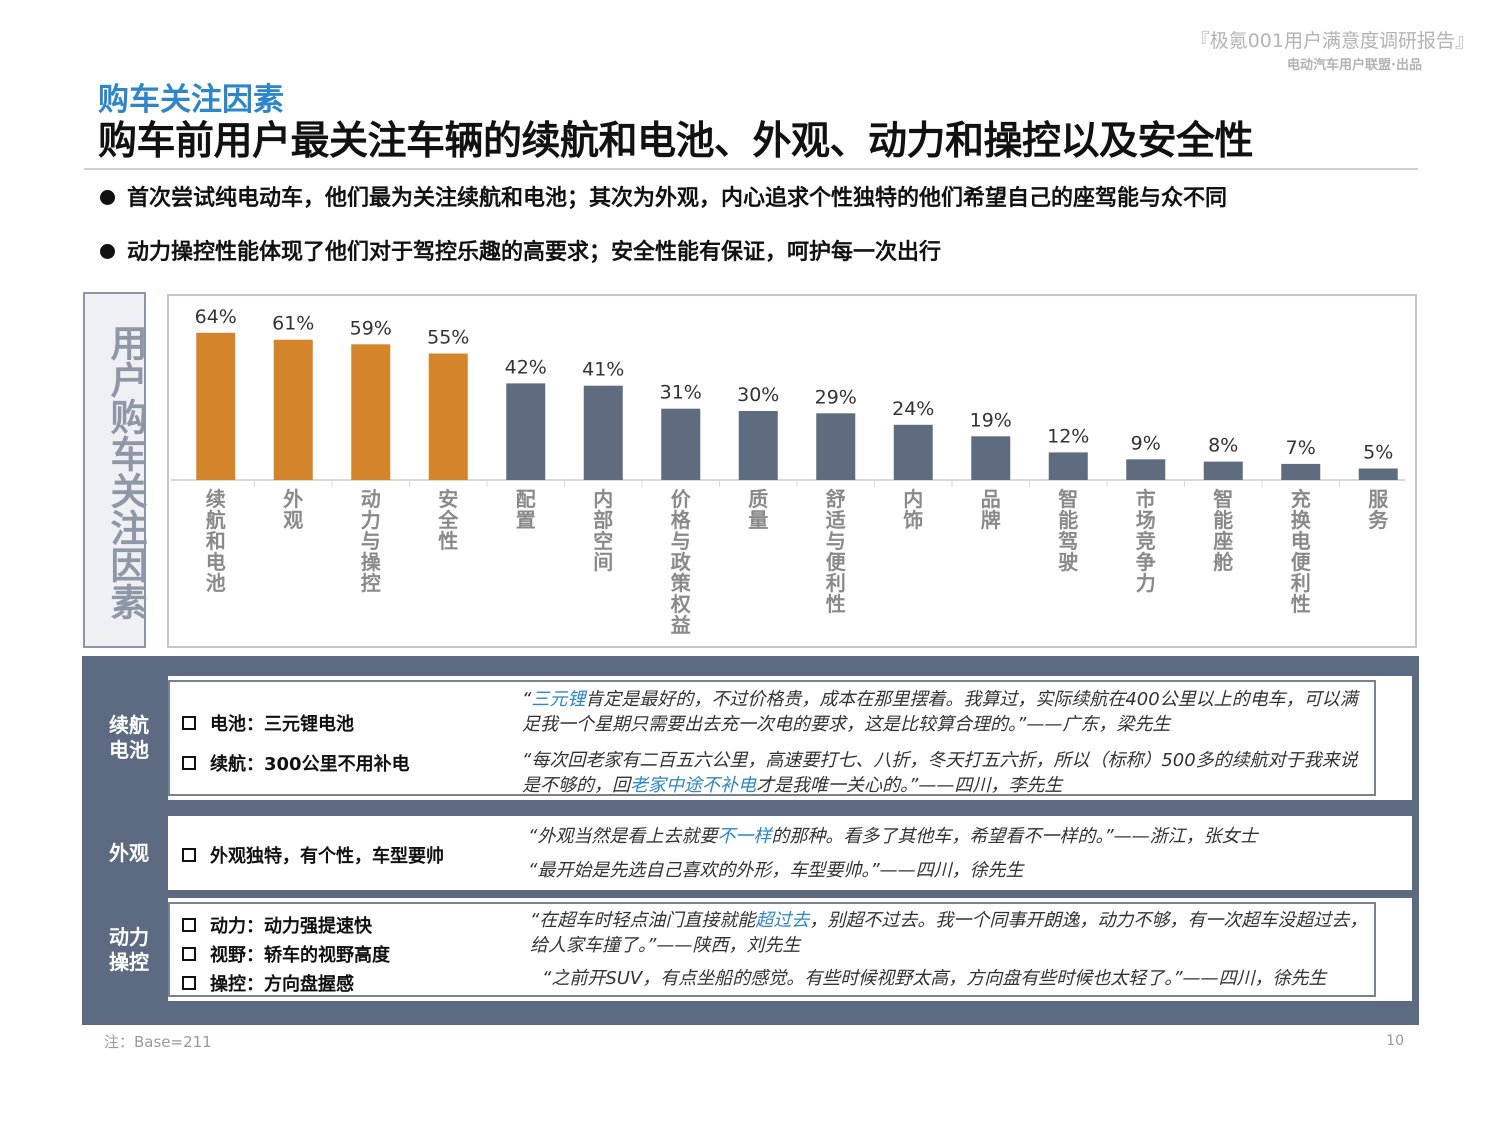 Image resolution: width=1500 pixels, height=1125 pixels. What do you see at coordinates (643, 920) in the screenshot?
I see `quote-pre: “在超车时轻点油门直接就能` at bounding box center [643, 920].